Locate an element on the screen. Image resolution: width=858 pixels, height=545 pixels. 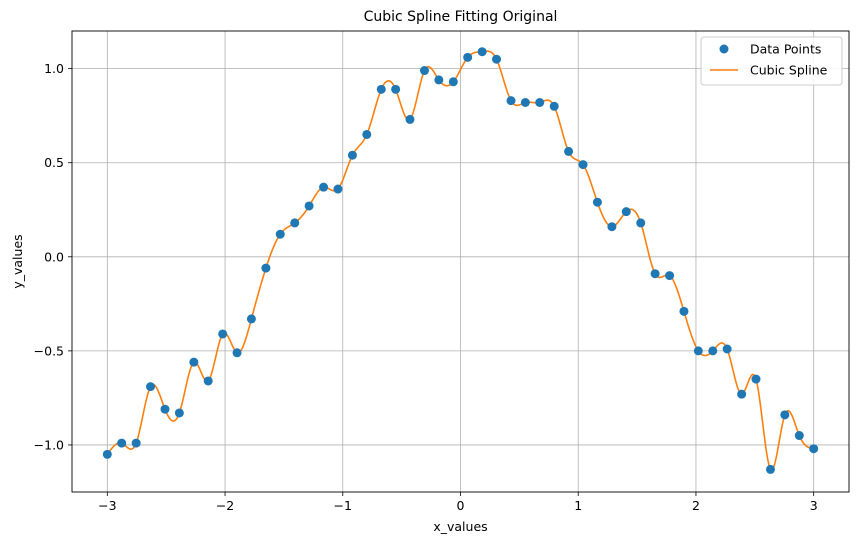
y-tick-label: −0.5 is located at coordinates (49, 350).